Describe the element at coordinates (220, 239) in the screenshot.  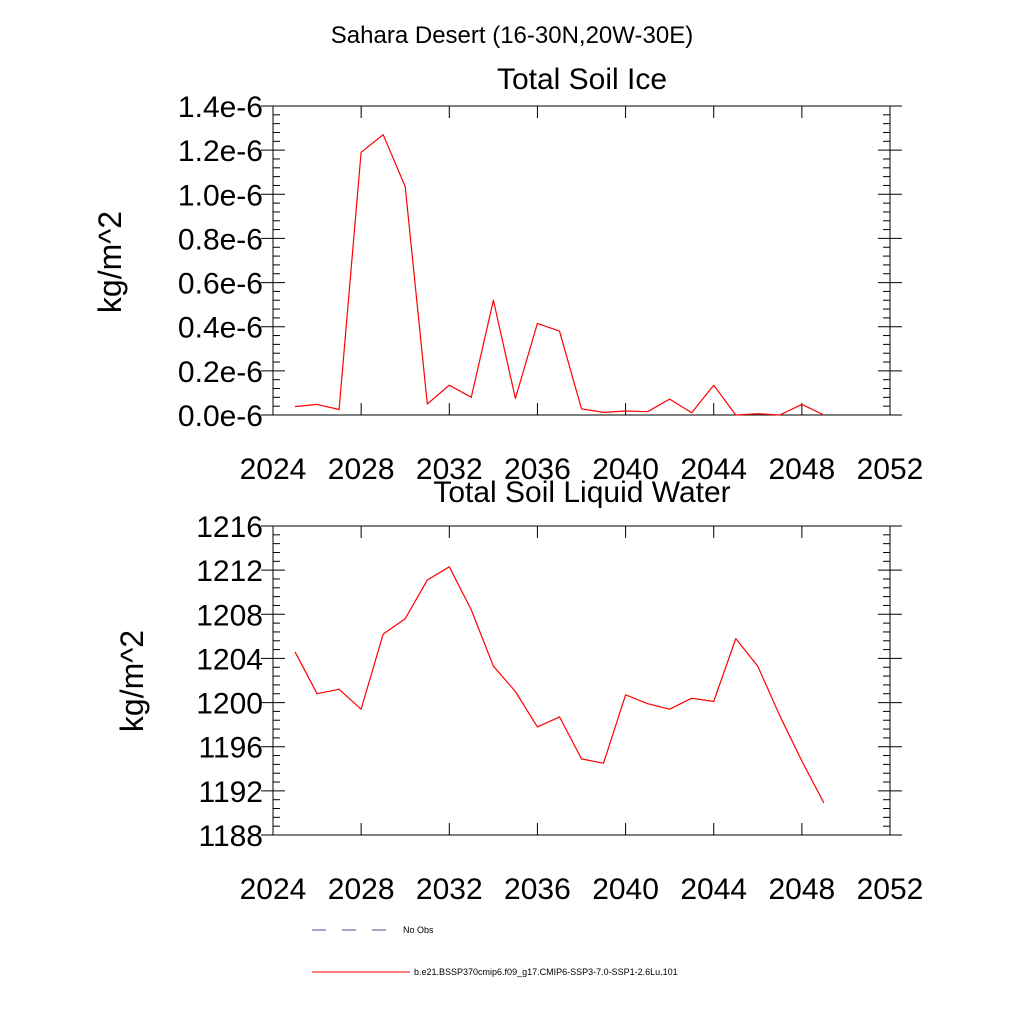
I see `y-tick-label: 0.8e-6` at that location.